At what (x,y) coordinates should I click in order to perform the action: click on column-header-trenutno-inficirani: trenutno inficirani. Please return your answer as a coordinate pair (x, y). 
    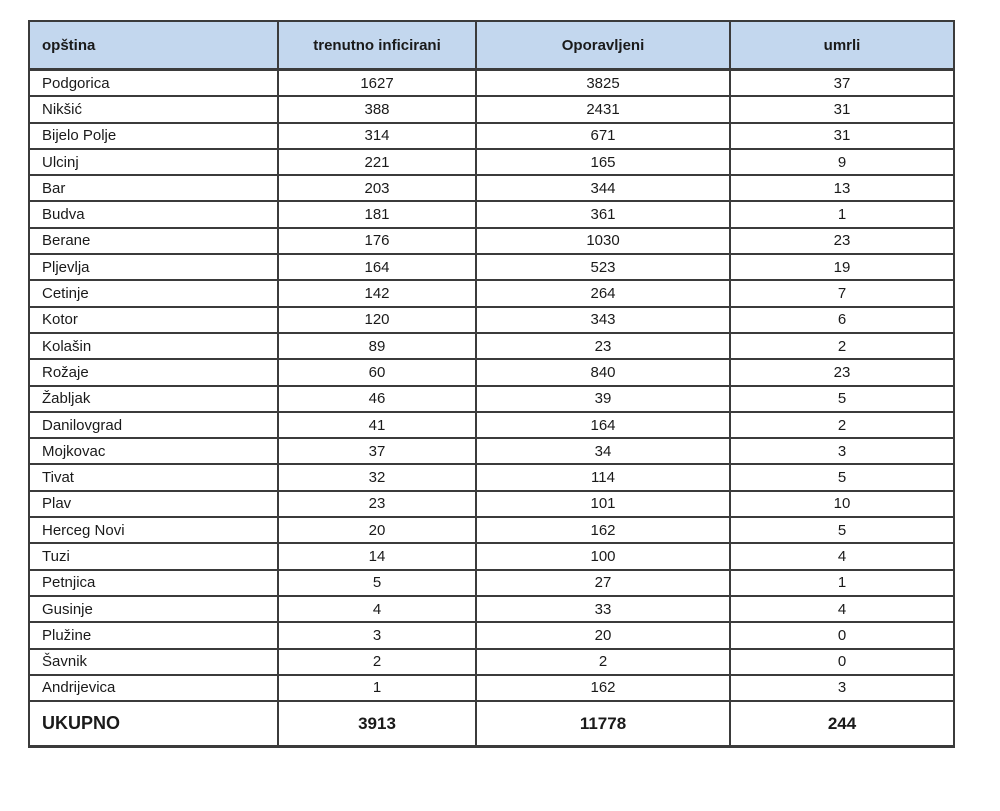
    Looking at the image, I should click on (377, 45).